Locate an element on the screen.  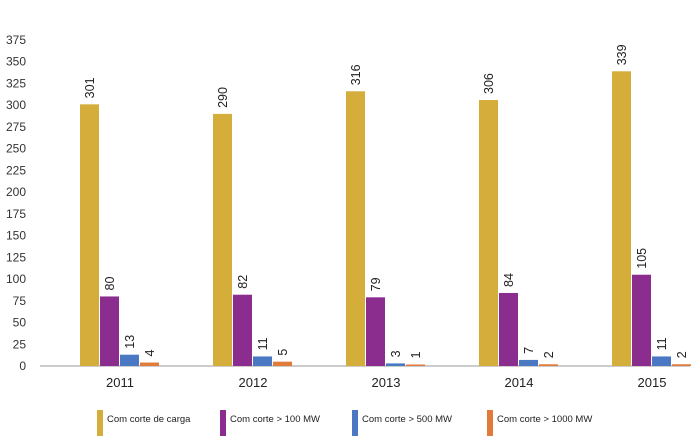
y-tick-label: 350 is located at coordinates (16, 62).